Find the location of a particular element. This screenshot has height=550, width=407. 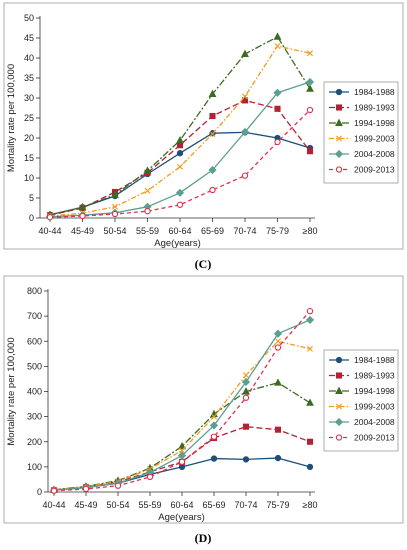

panel-c-y-tick-label: 25 is located at coordinates (29, 118).